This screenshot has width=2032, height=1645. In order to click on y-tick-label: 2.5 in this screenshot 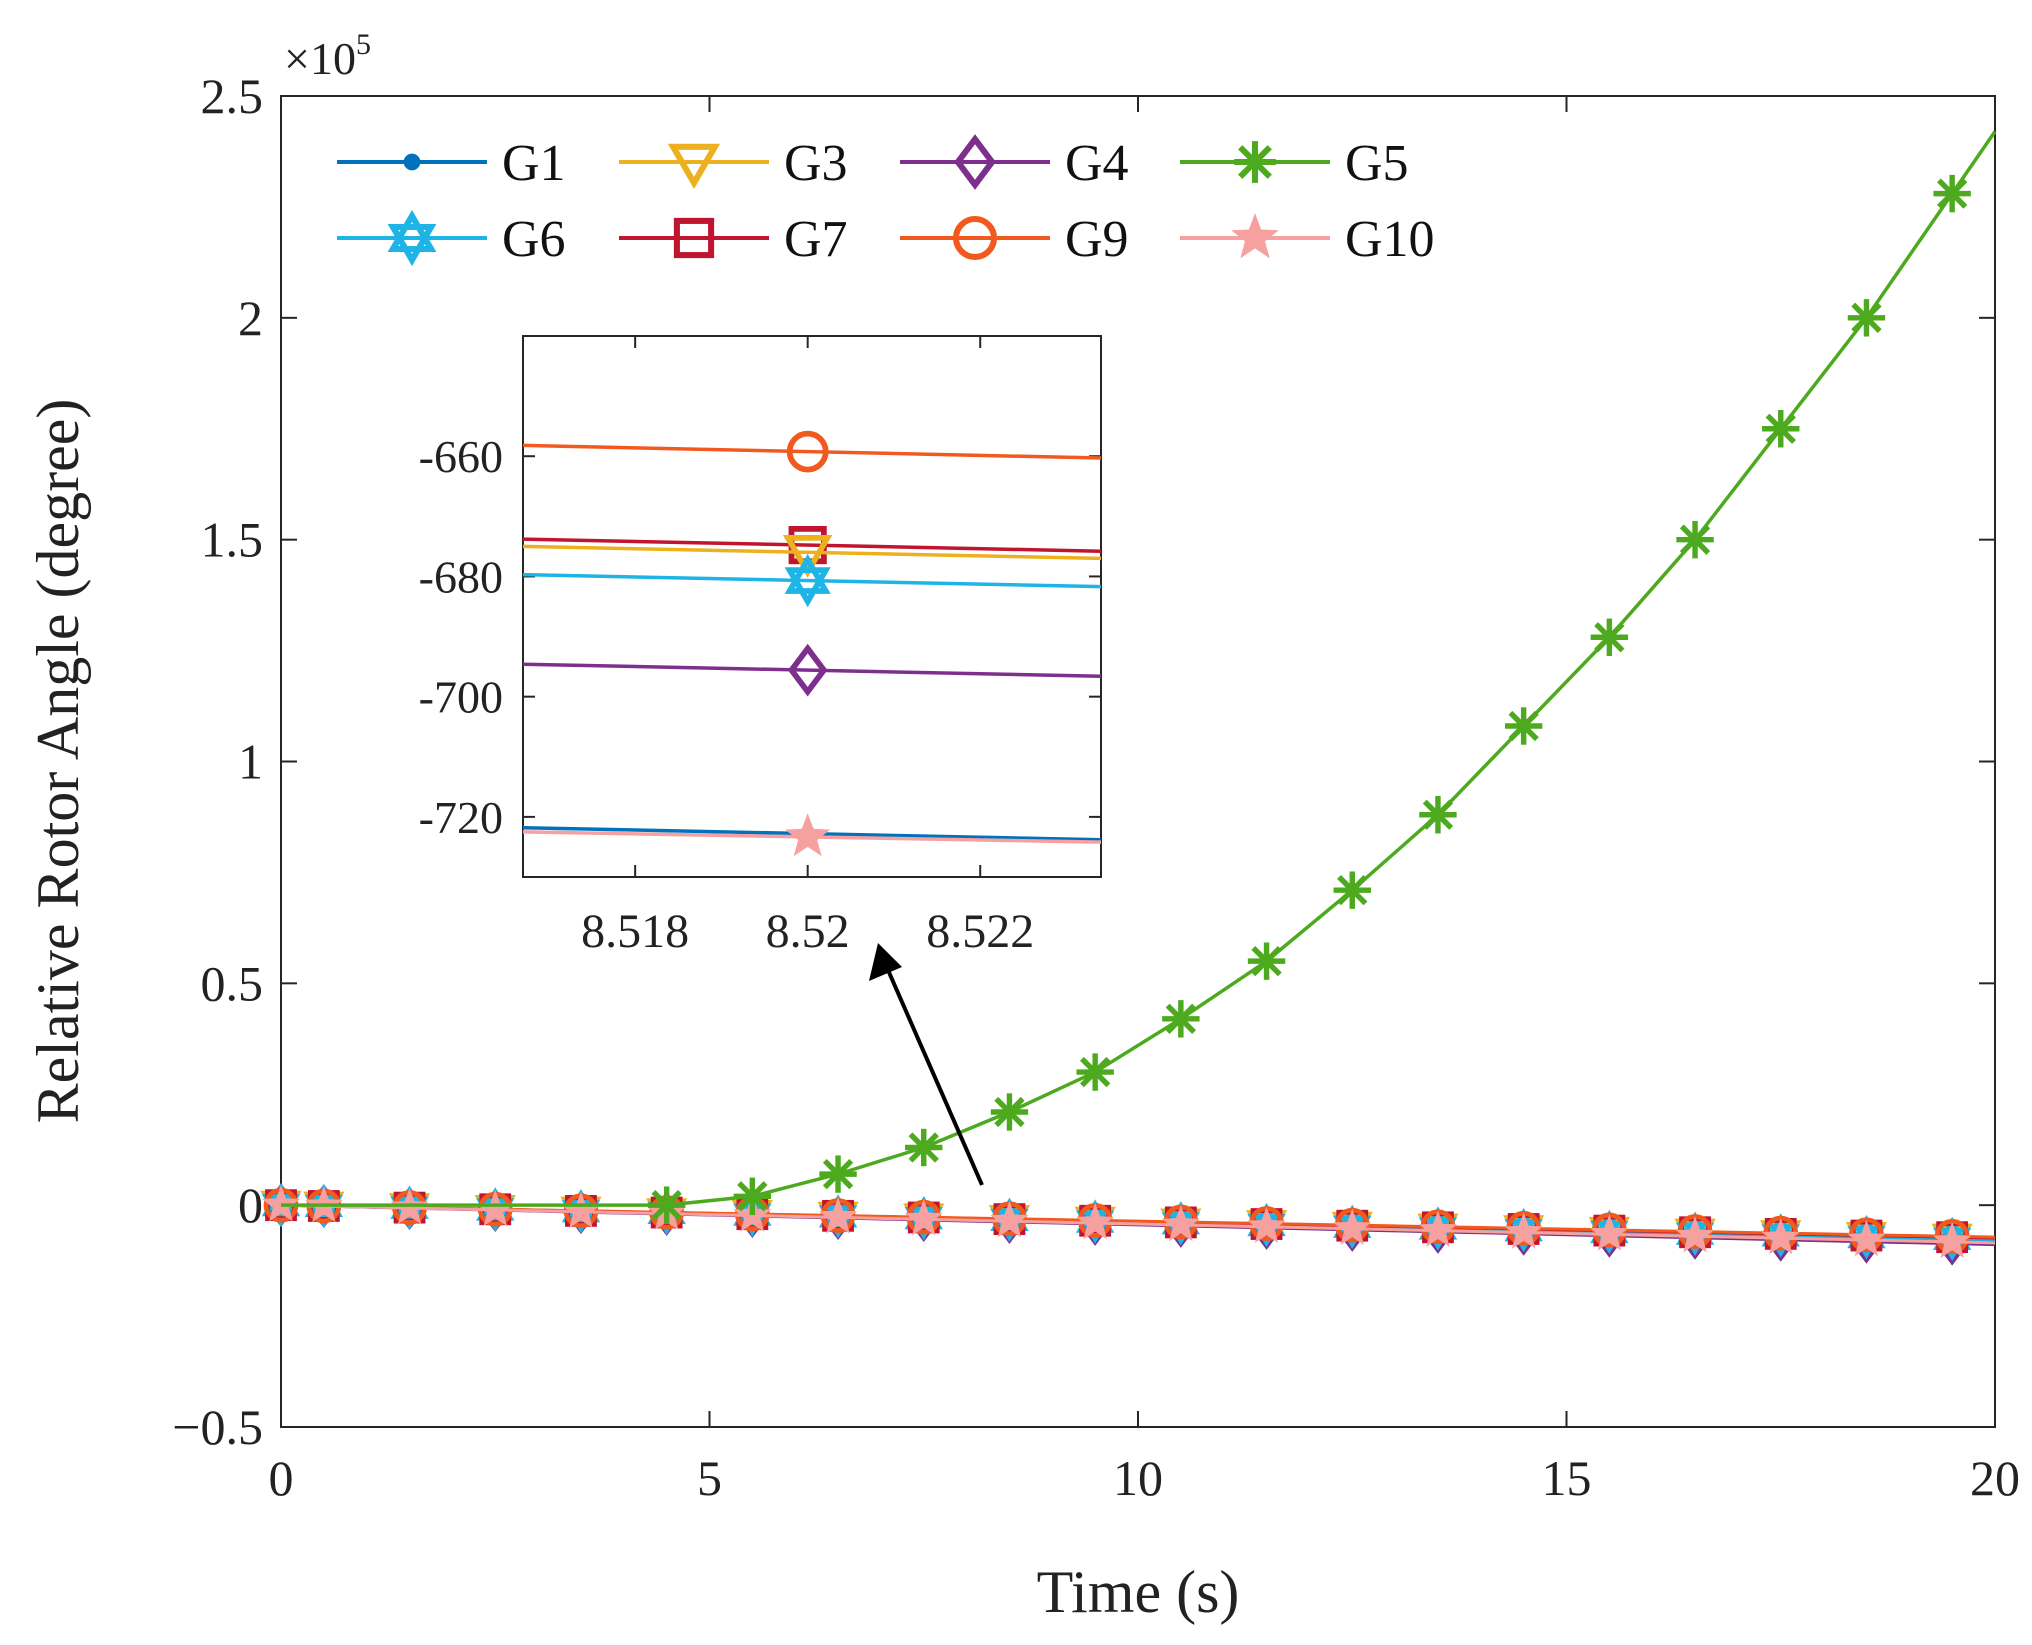, I will do `click(232, 96)`.